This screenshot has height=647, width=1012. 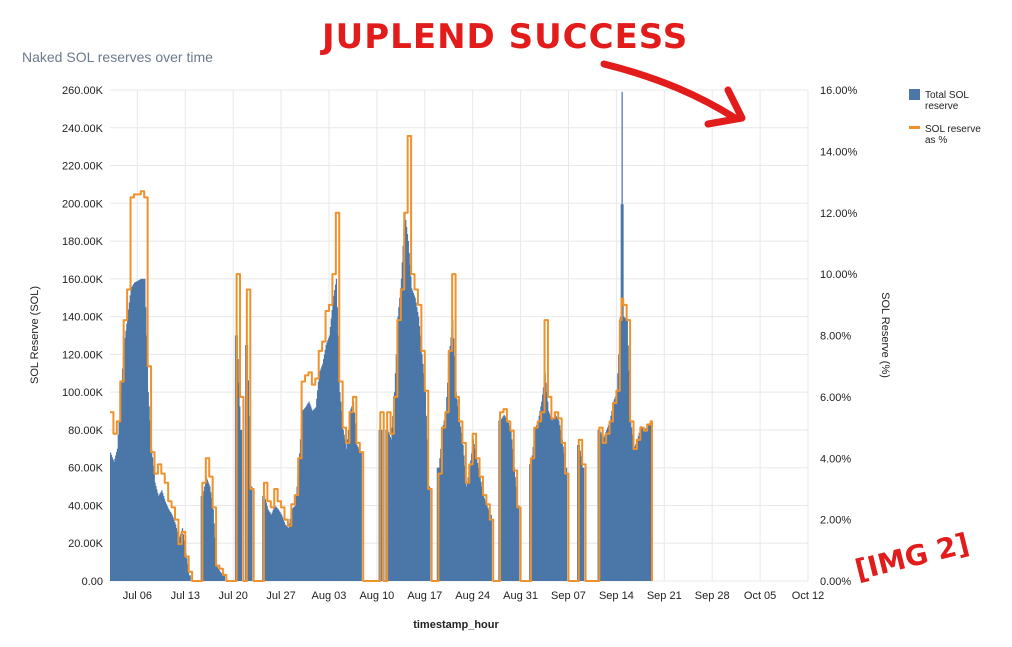 I want to click on left-tick-label: 220.00K, so click(x=83, y=167).